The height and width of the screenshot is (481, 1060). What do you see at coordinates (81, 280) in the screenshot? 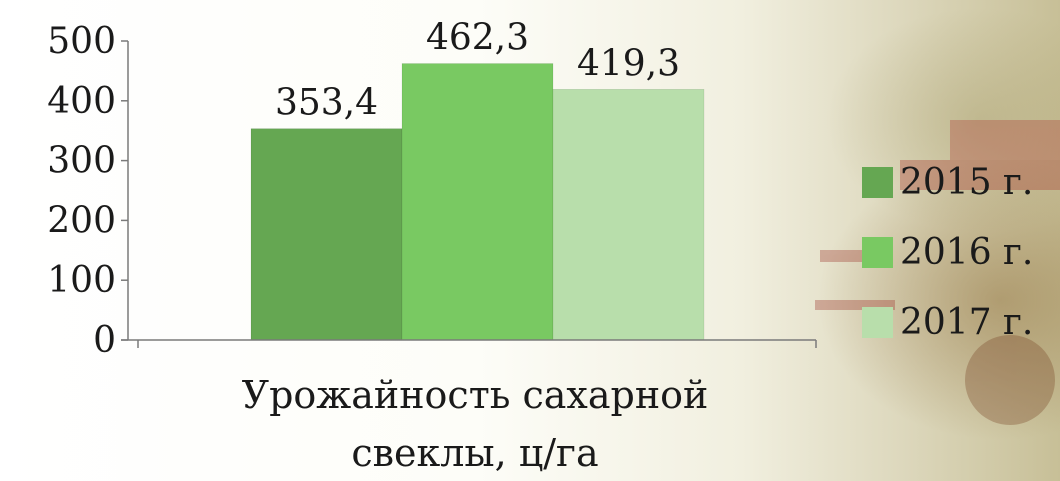
I see `y-tick-label: 100` at bounding box center [81, 280].